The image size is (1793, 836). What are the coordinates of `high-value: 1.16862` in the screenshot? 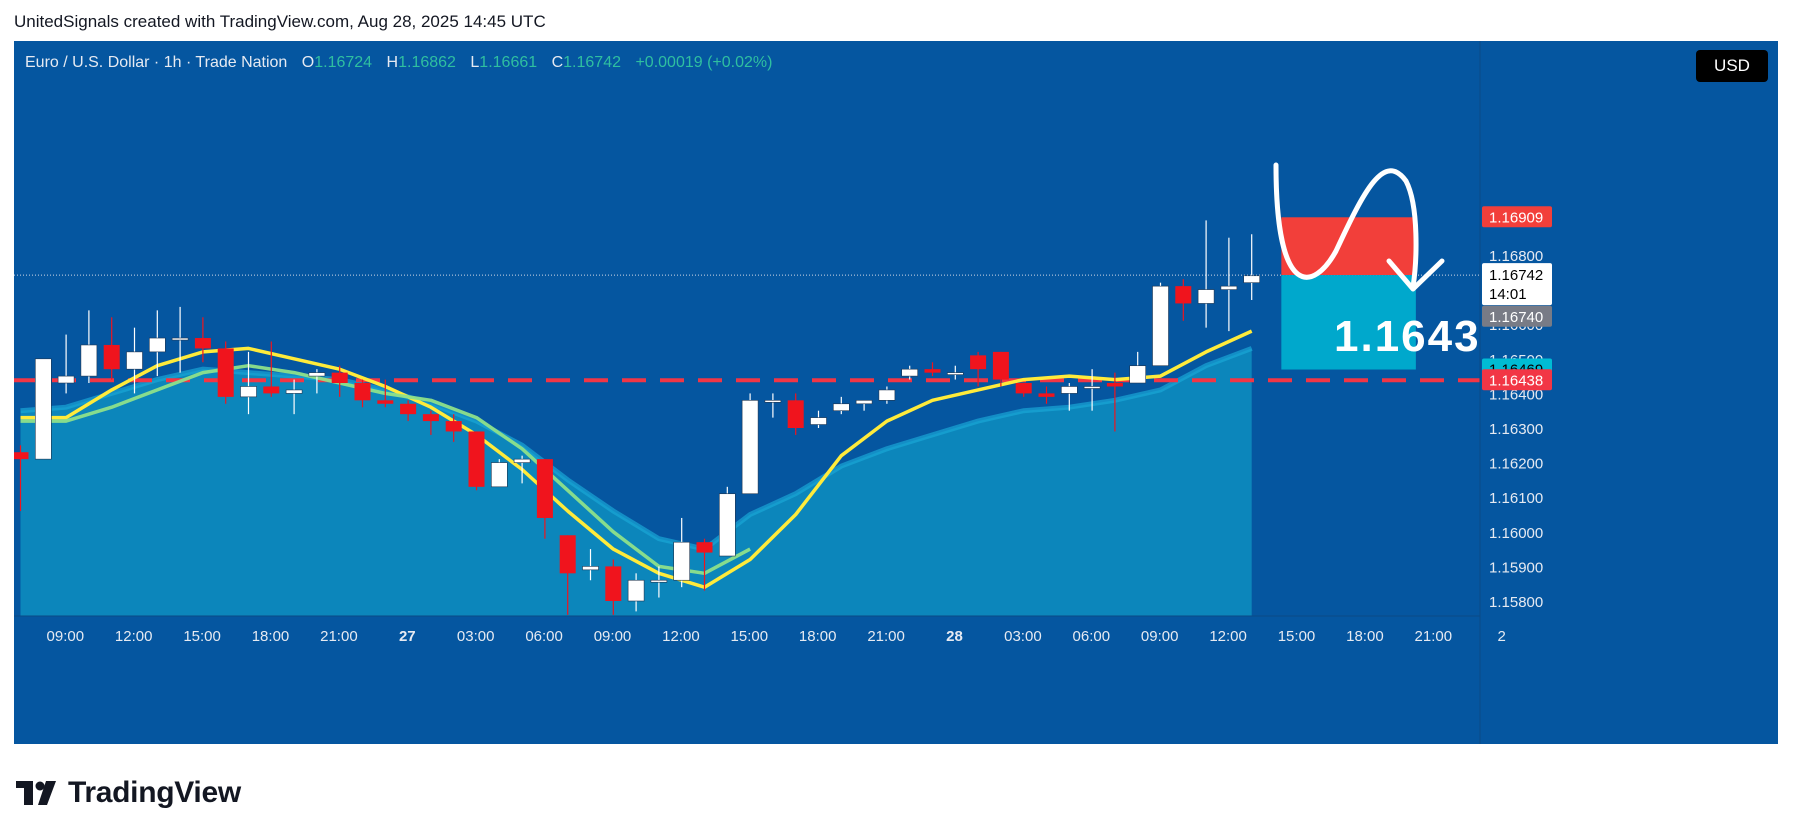 It's located at (427, 62).